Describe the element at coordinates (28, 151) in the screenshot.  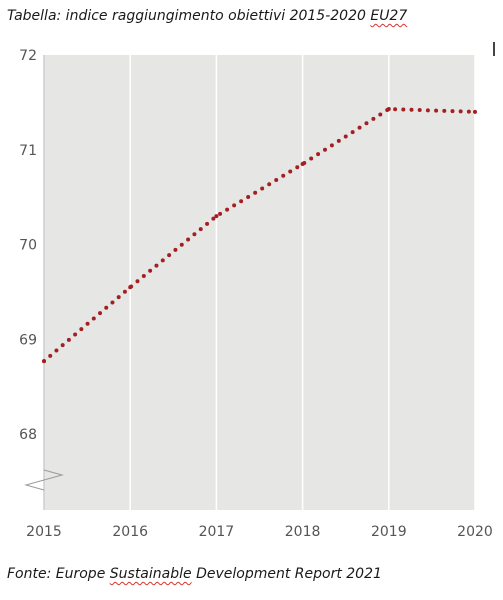
I see `y-tick-label-71: 71` at that location.